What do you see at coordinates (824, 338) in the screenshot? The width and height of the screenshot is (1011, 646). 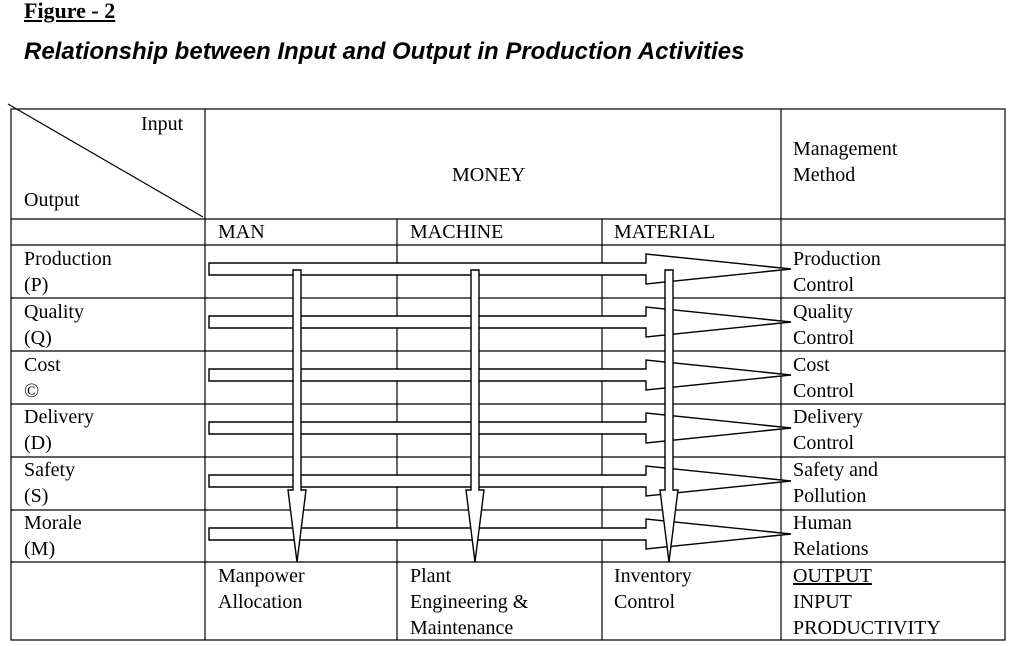 I see `row-method-quality-2: Control` at bounding box center [824, 338].